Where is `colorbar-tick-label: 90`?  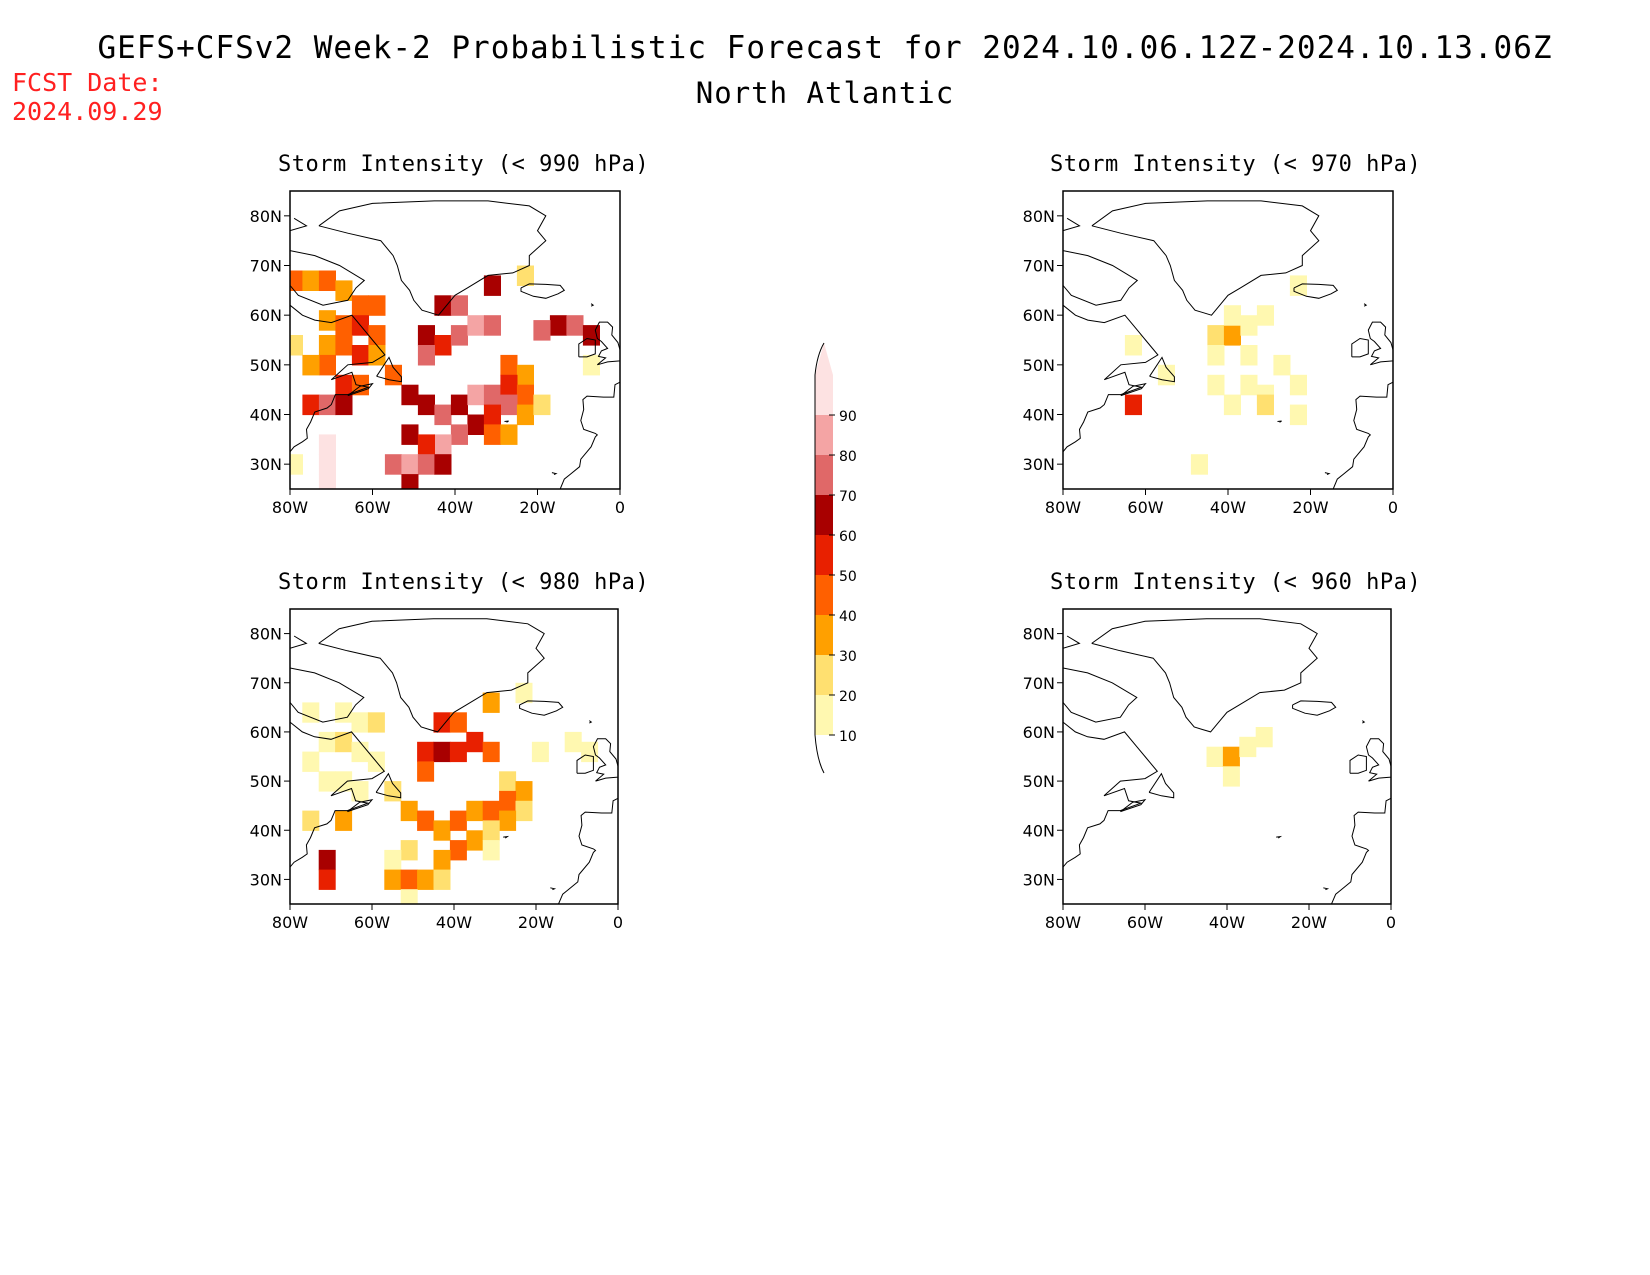
colorbar-tick-label: 90 is located at coordinates (848, 417).